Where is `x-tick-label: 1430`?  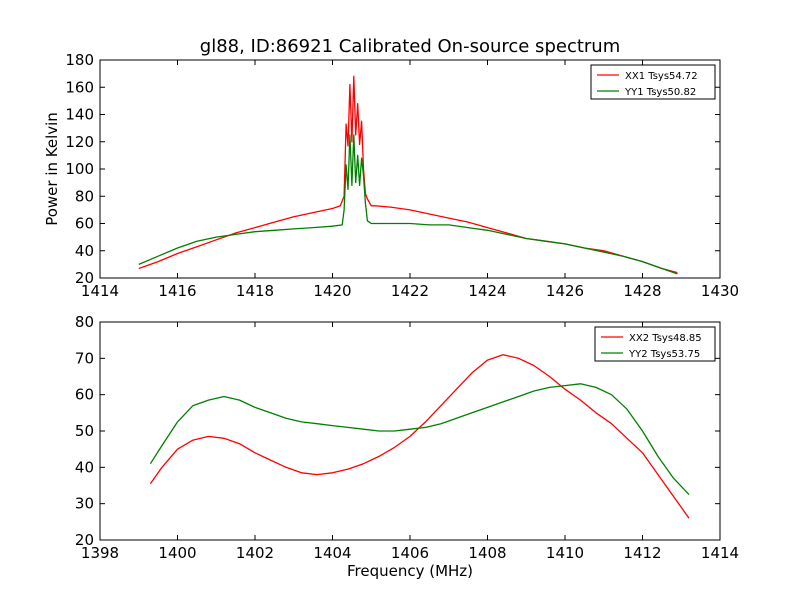
x-tick-label: 1430 is located at coordinates (720, 291).